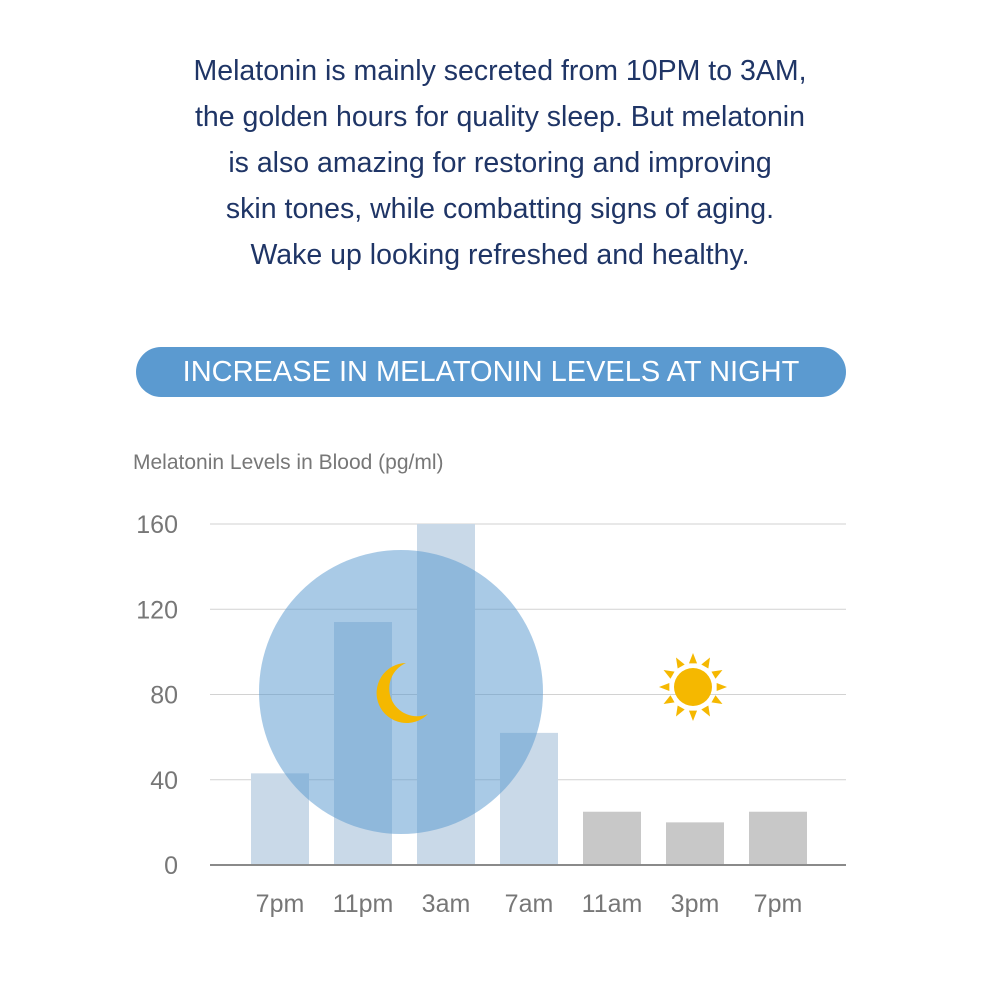  Describe the element at coordinates (529, 904) in the screenshot. I see `x-tick-label: 7am` at that location.